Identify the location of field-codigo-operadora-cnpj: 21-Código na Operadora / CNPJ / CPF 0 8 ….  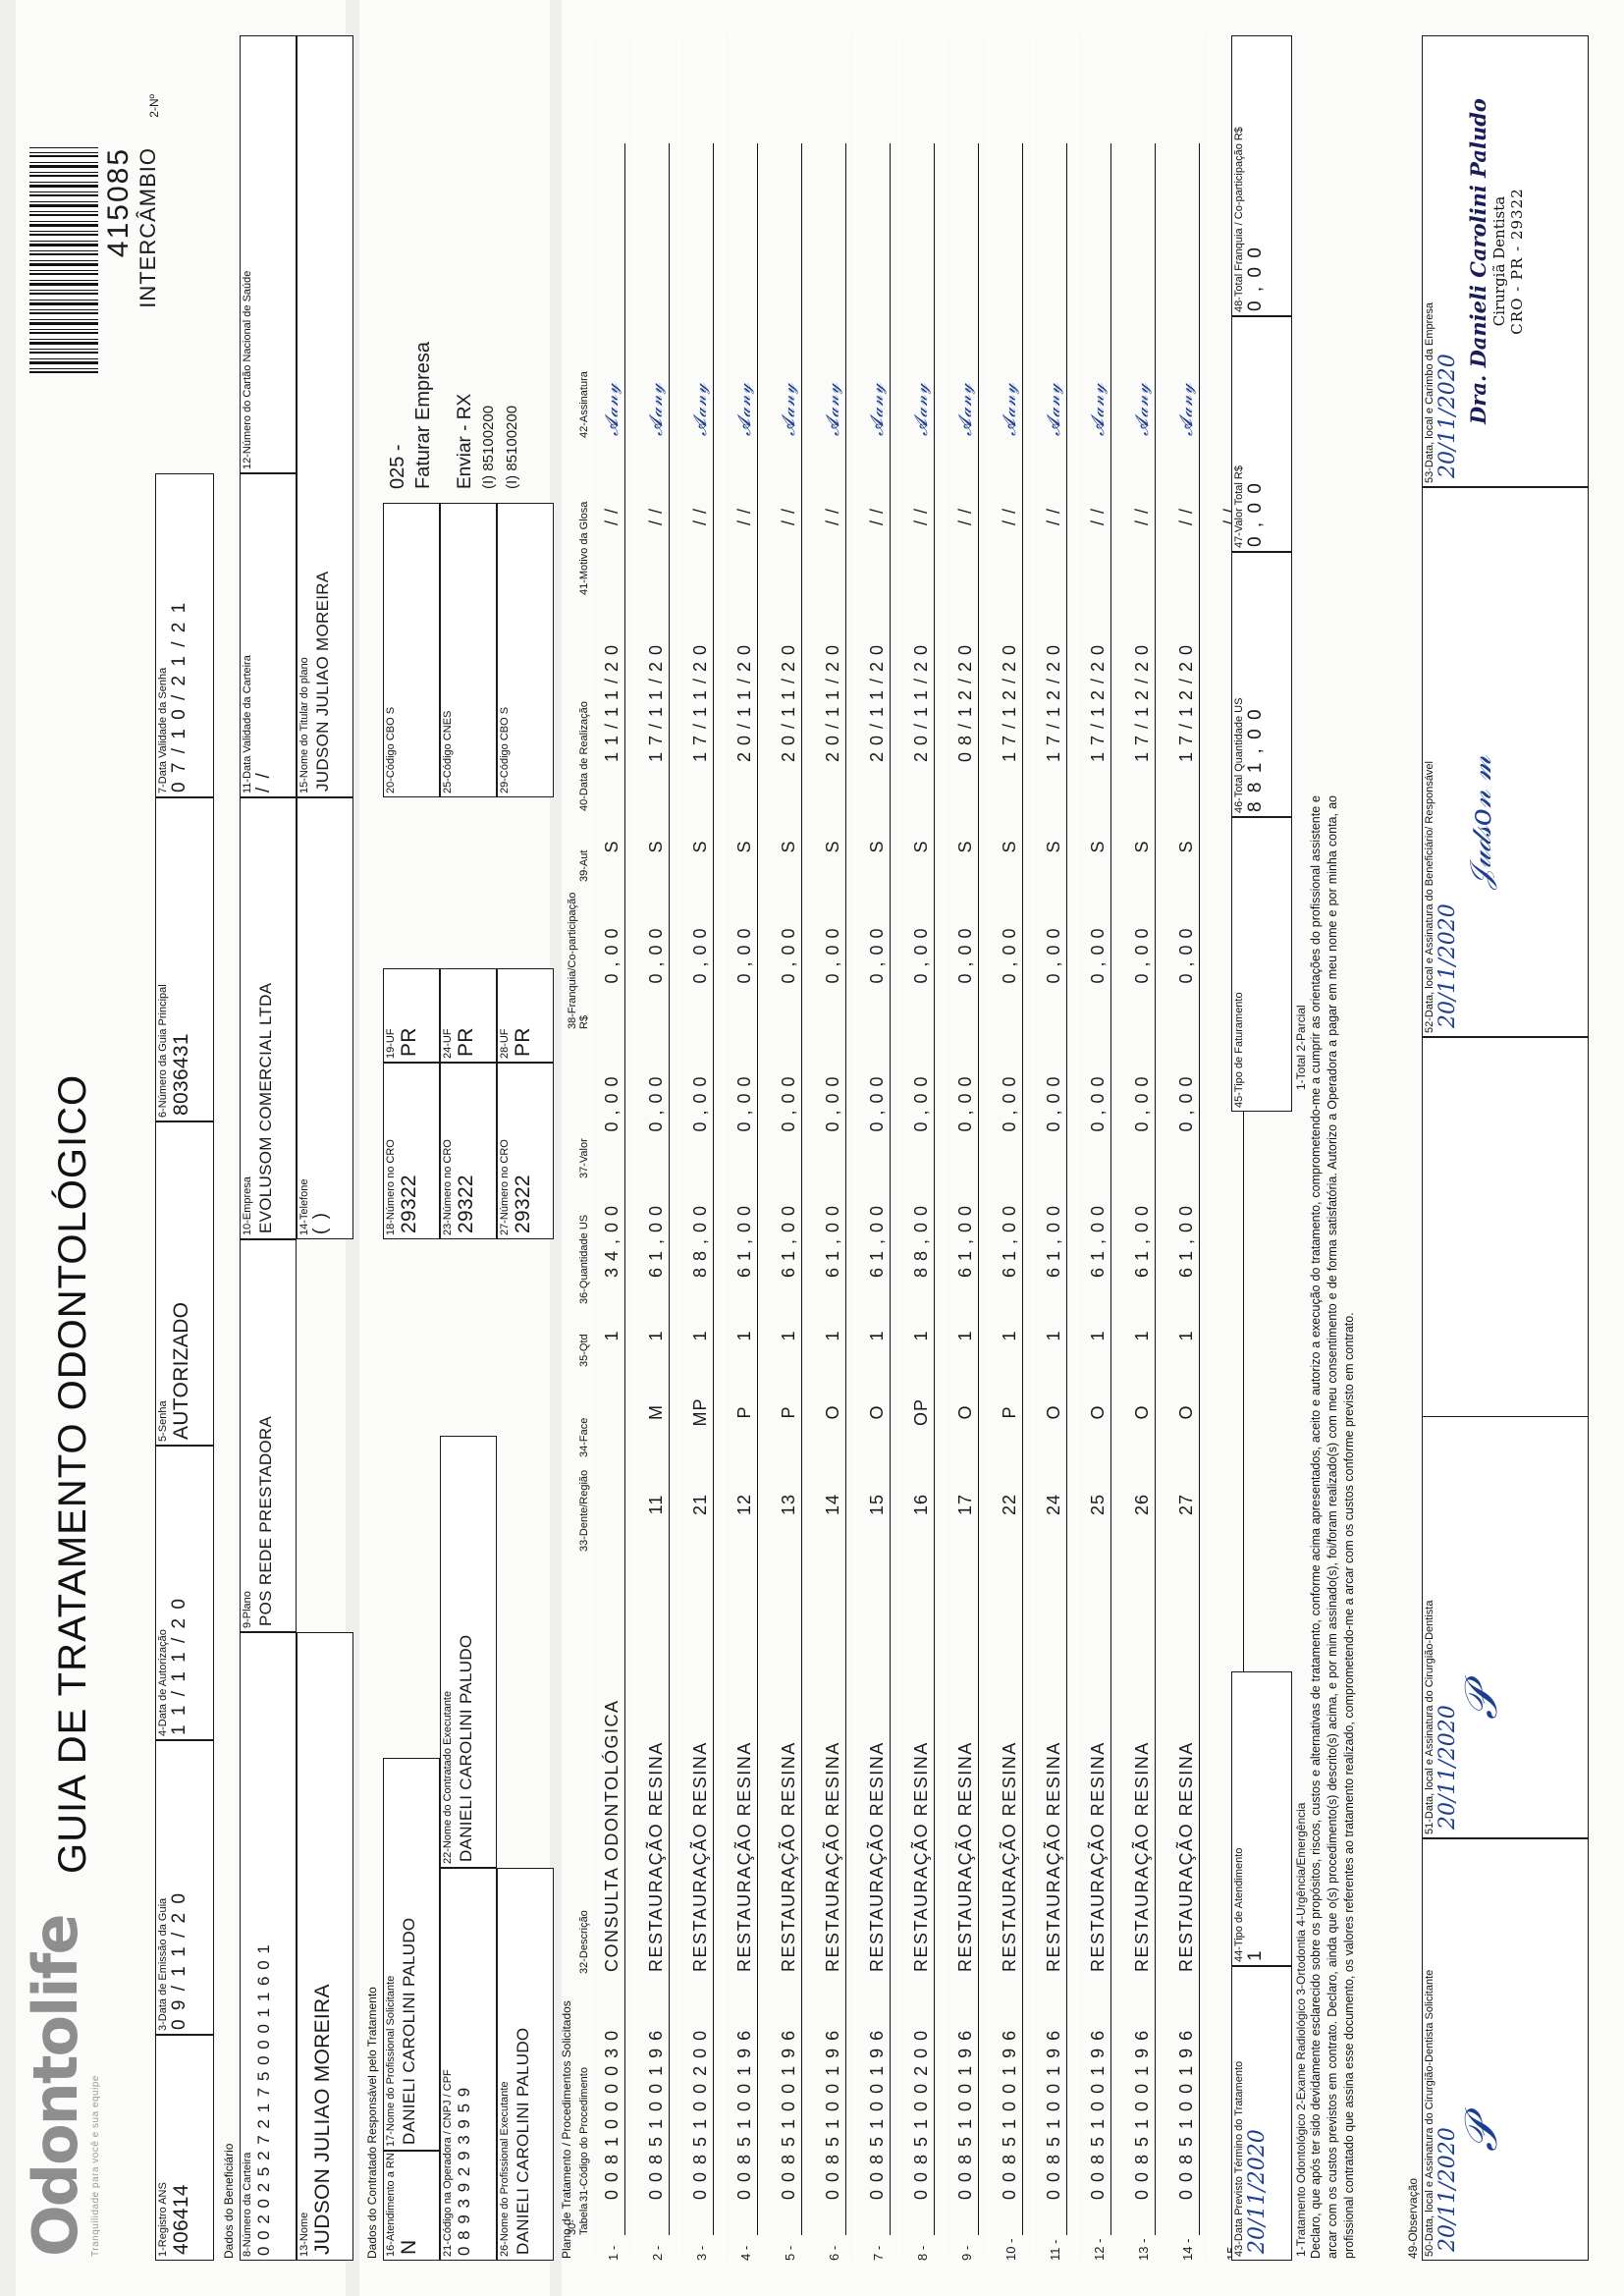
(468, 2064).